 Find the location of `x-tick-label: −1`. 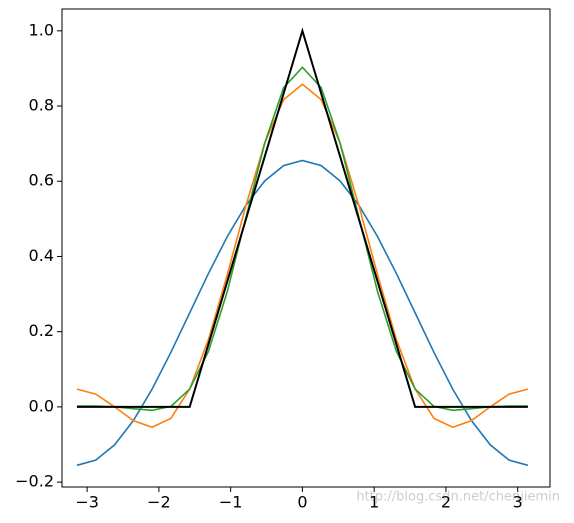

x-tick-label: −1 is located at coordinates (231, 502).